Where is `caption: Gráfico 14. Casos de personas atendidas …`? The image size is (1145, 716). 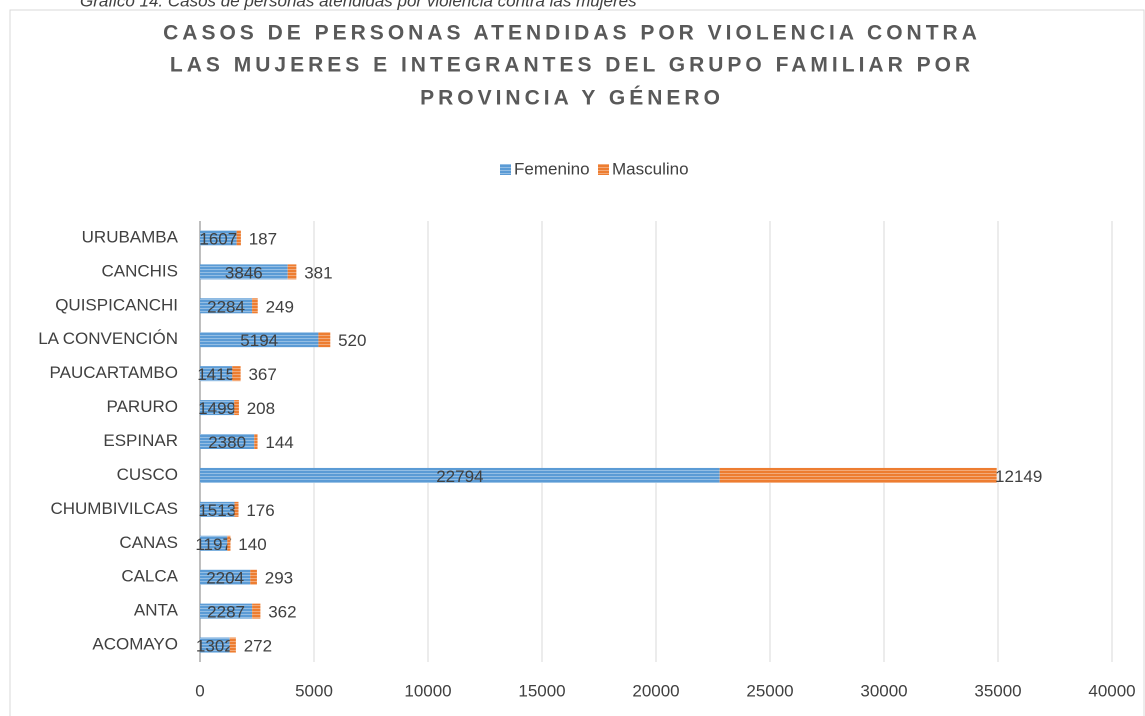
caption: Gráfico 14. Casos de personas atendidas … is located at coordinates (358, 5).